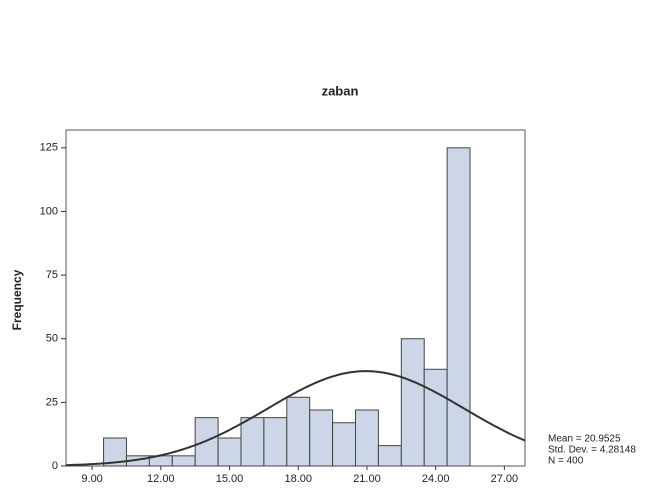  I want to click on stats-label: N = 400, so click(566, 461).